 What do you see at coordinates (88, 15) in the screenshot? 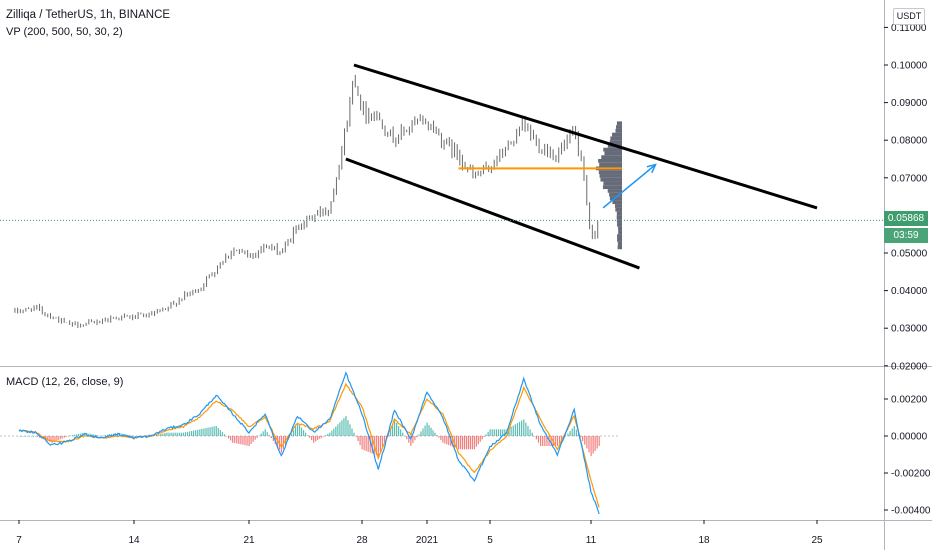
I see `symbol-title: Zilliqa / TetherUS, 1h, BINANCE` at bounding box center [88, 15].